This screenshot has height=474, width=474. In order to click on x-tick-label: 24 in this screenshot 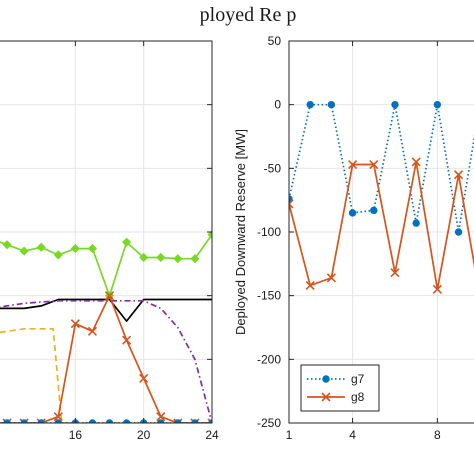, I will do `click(212, 435)`.